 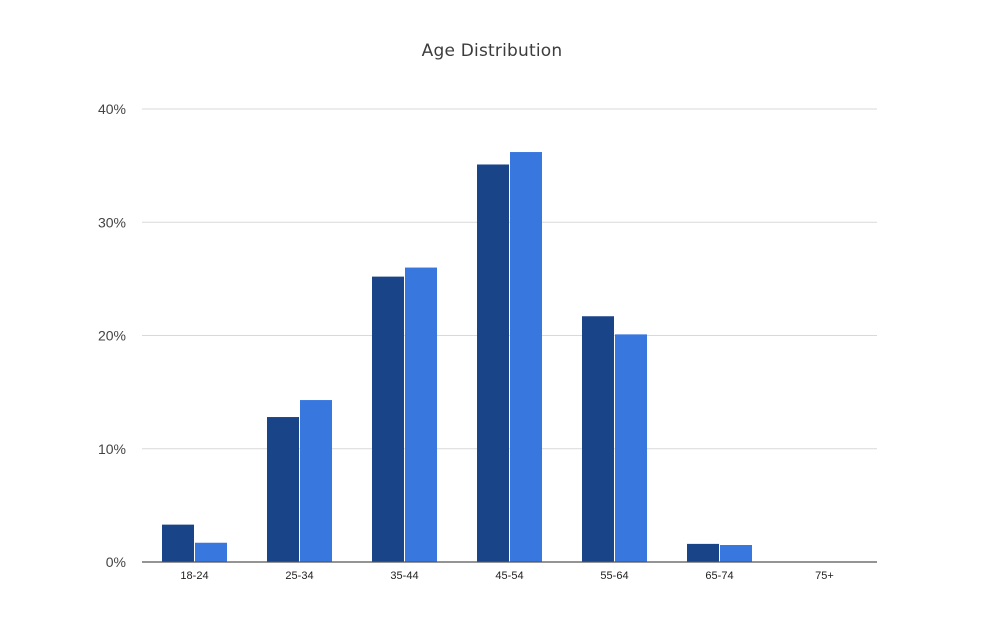 What do you see at coordinates (299, 576) in the screenshot?
I see `x-tick-label: 25-34` at bounding box center [299, 576].